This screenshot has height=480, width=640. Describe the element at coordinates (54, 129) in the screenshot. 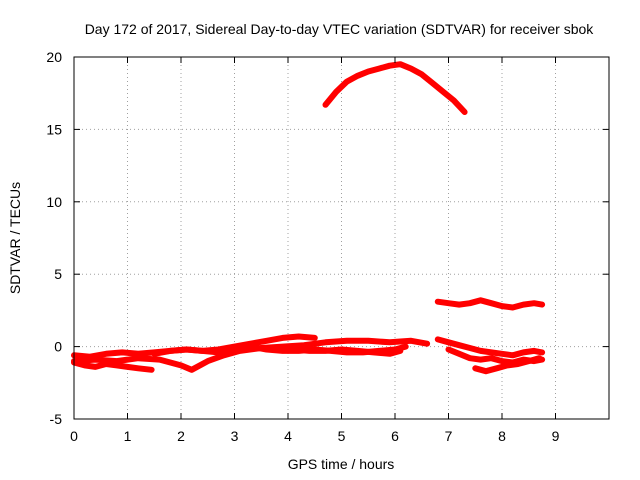

I see `y-tick-label: 15` at that location.